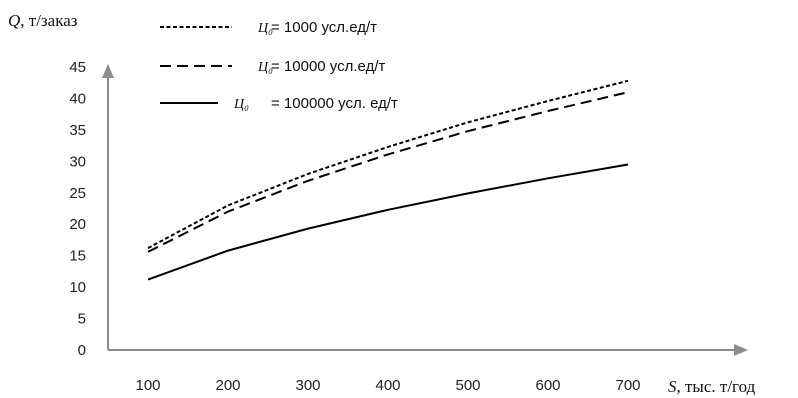  What do you see at coordinates (77, 98) in the screenshot?
I see `y-tick-label: 40` at bounding box center [77, 98].